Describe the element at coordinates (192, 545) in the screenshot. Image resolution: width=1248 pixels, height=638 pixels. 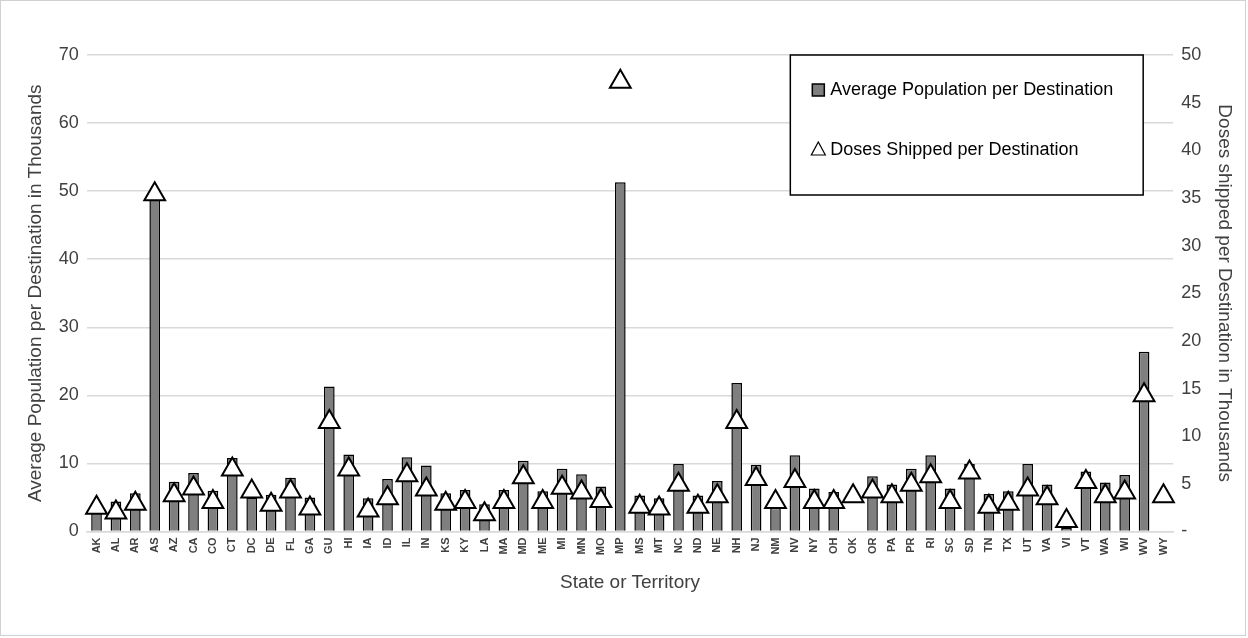
I see `x-tick-label: CA` at that location.